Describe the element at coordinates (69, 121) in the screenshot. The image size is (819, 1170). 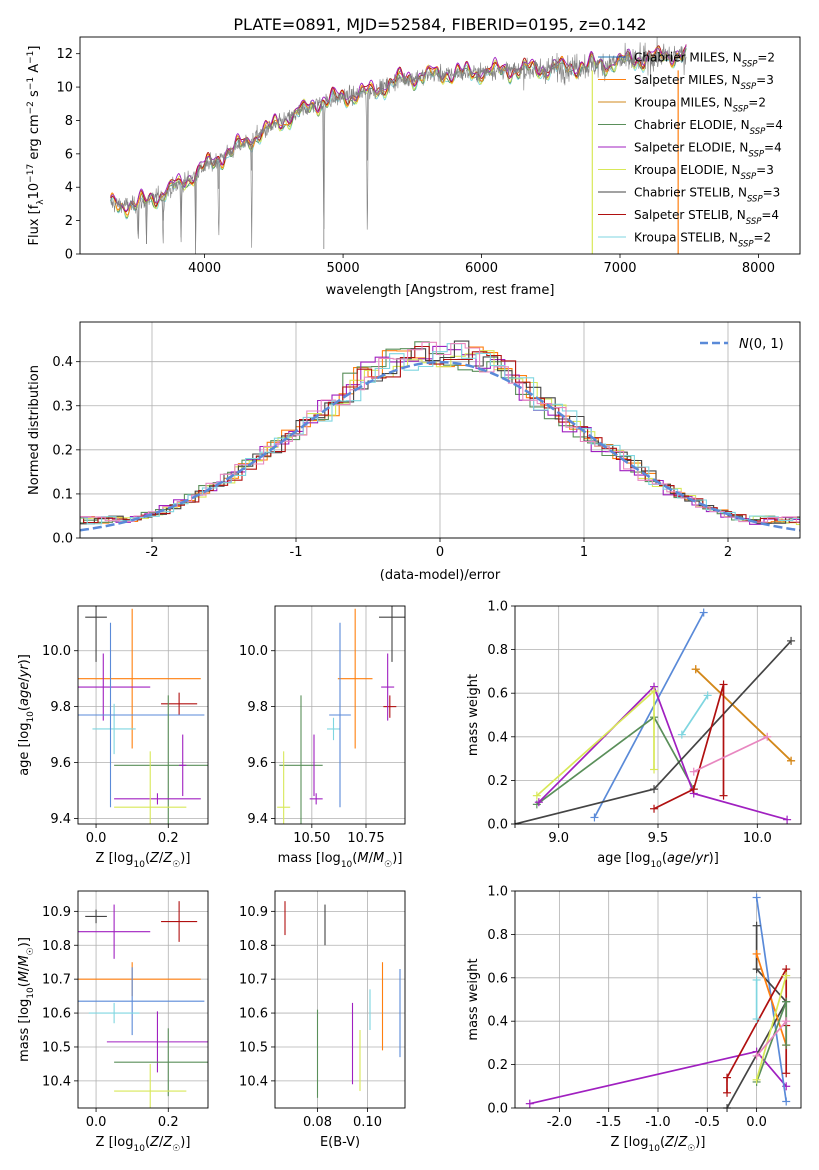
I see `y-tick-label: 8` at that location.